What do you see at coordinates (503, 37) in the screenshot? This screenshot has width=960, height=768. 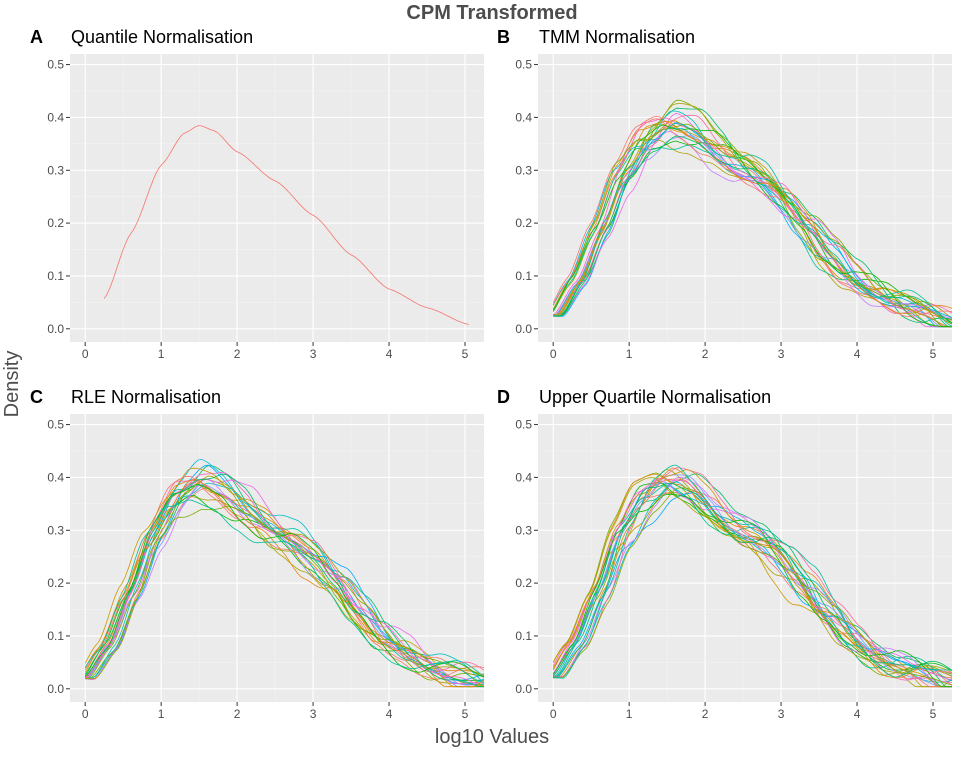 I see `panel-letter: B` at bounding box center [503, 37].